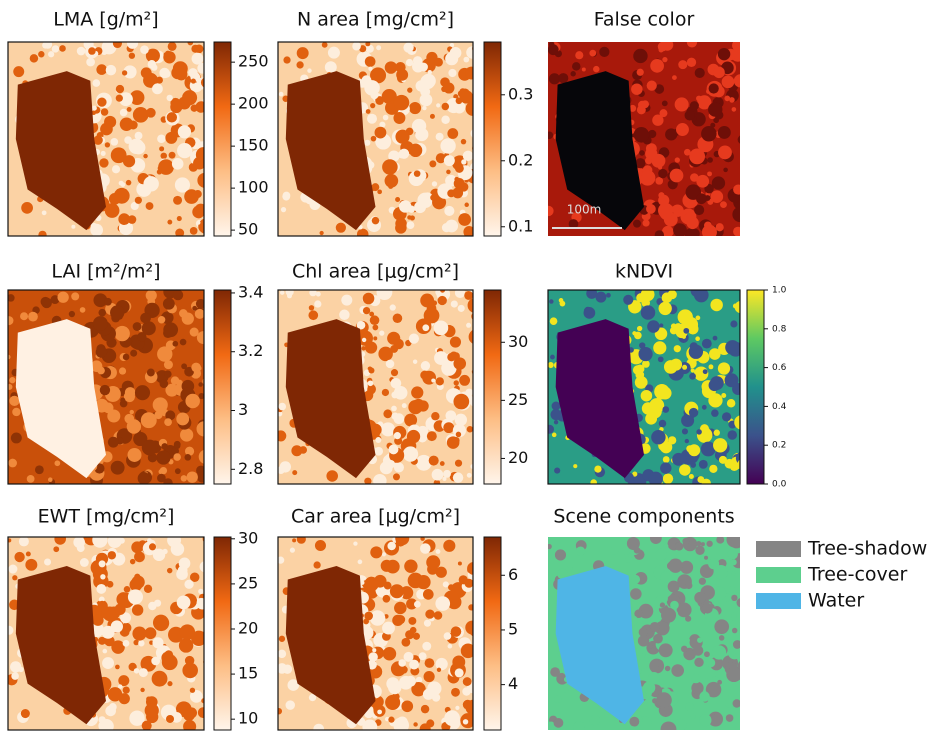 The width and height of the screenshot is (936, 731). I want to click on colorbar-tick-label: 0.6, so click(779, 368).